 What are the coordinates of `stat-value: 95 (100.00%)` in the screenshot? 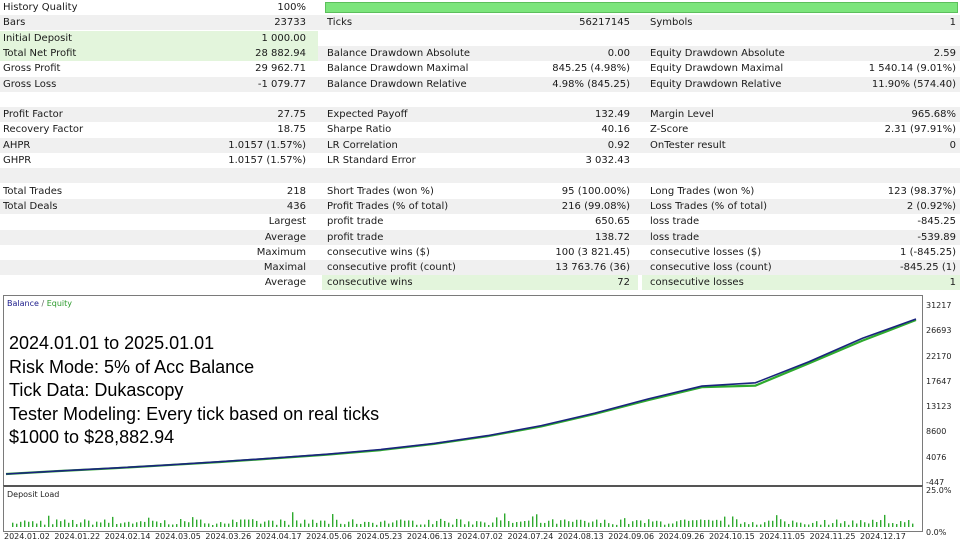 It's located at (595, 191).